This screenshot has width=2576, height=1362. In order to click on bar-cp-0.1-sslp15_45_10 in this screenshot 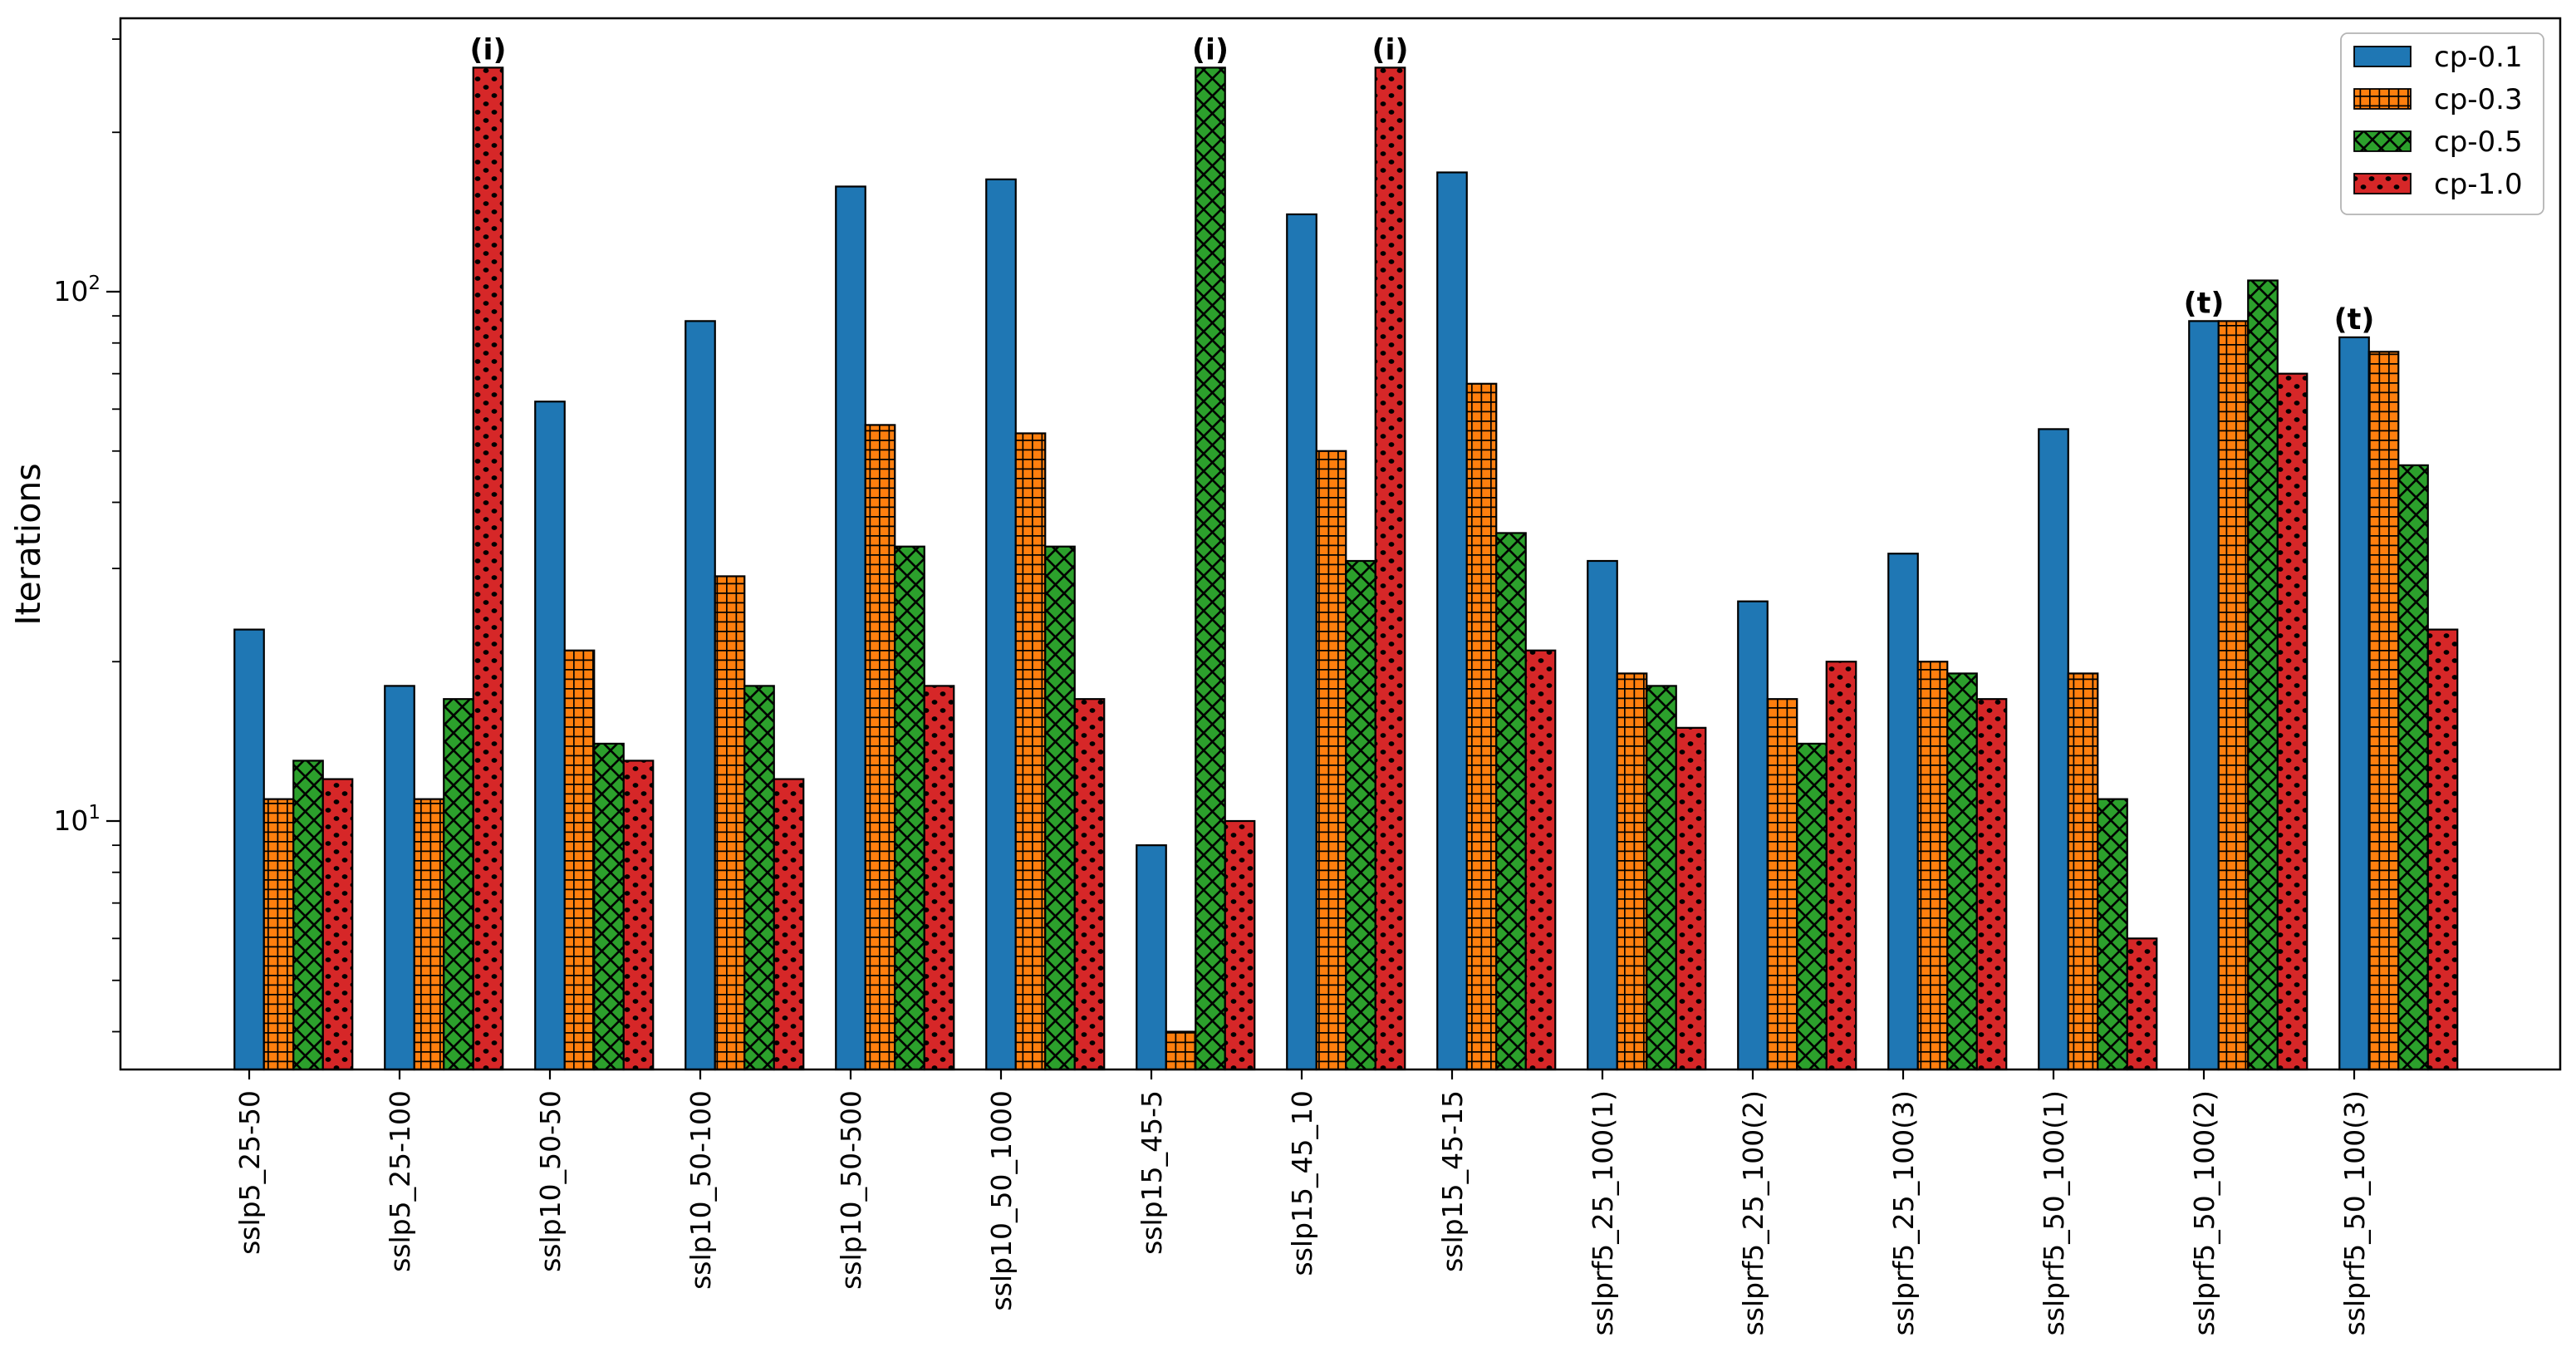, I will do `click(1302, 641)`.